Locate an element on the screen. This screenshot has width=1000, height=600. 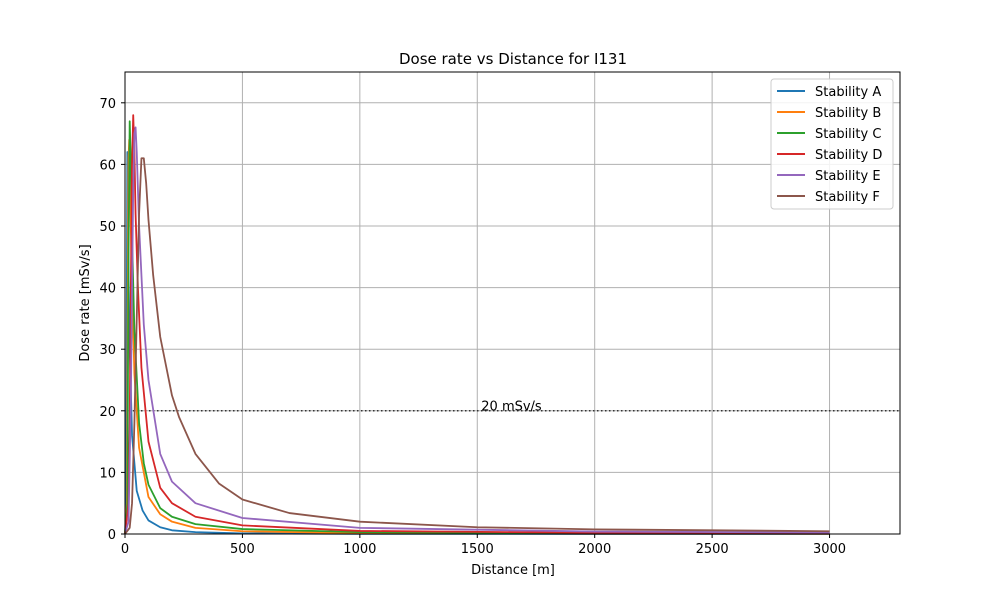
x-tick-label: 3000 is located at coordinates (829, 549).